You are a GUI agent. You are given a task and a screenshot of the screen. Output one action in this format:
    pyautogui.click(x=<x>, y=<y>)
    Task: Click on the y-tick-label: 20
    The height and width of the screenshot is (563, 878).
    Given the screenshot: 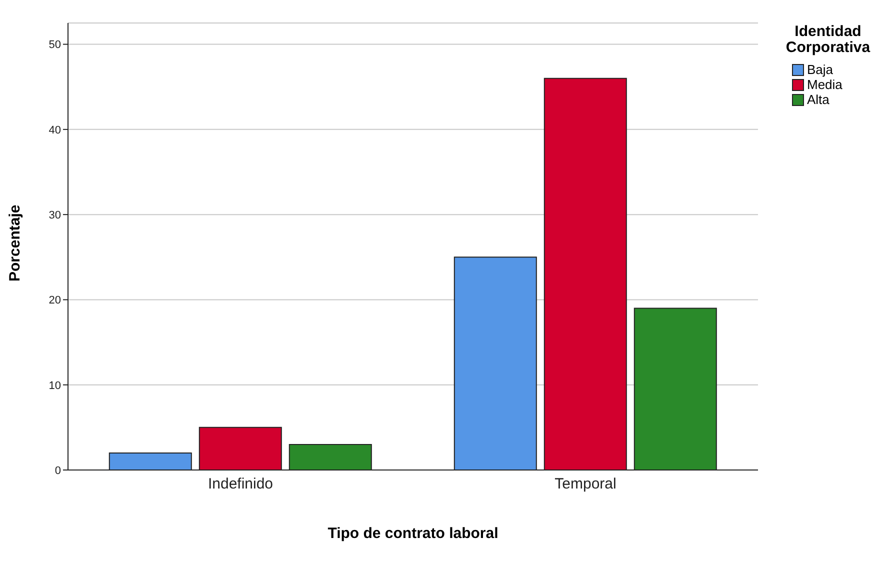 What is the action you would take?
    pyautogui.click(x=54, y=300)
    